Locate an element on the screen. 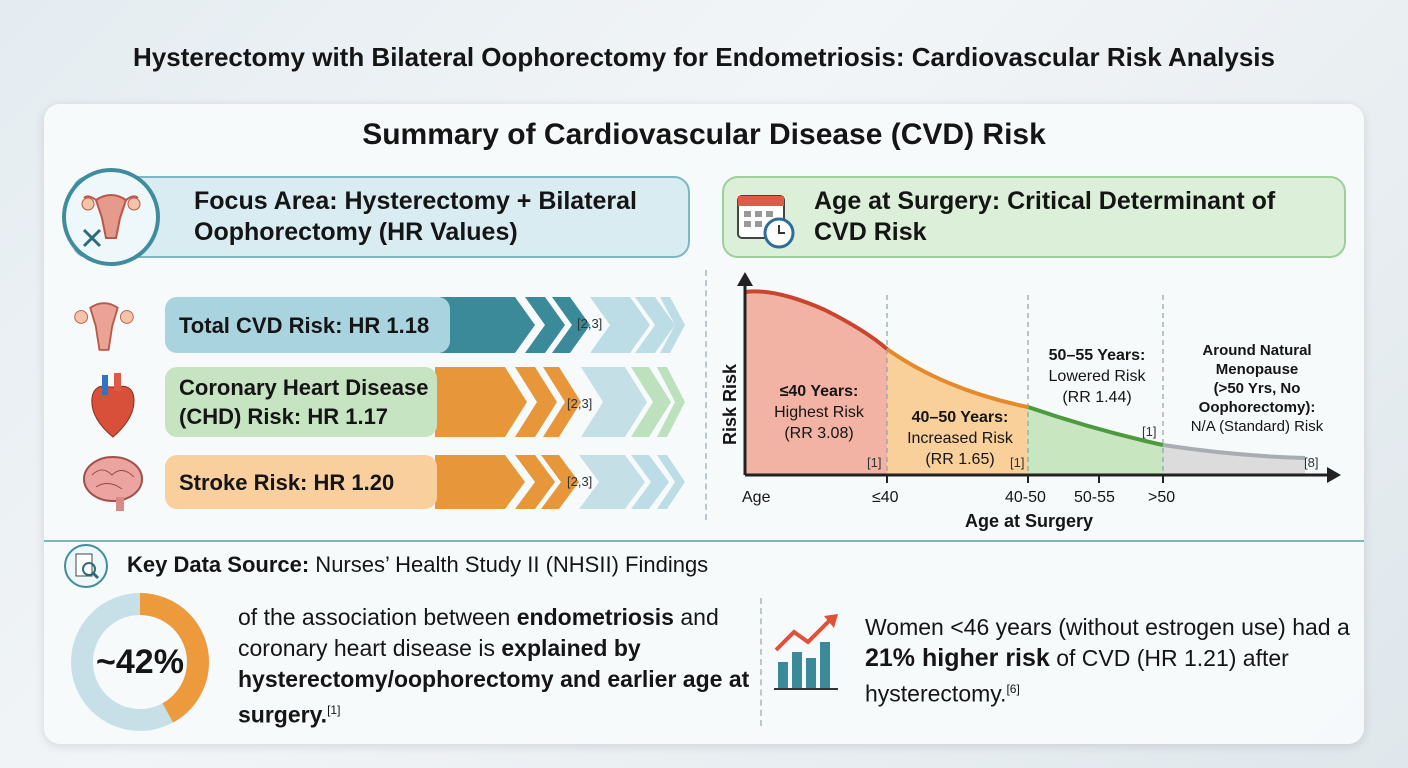 This screenshot has height=768, width=1408. zone-title: (>50 Yrs, No is located at coordinates (1257, 388).